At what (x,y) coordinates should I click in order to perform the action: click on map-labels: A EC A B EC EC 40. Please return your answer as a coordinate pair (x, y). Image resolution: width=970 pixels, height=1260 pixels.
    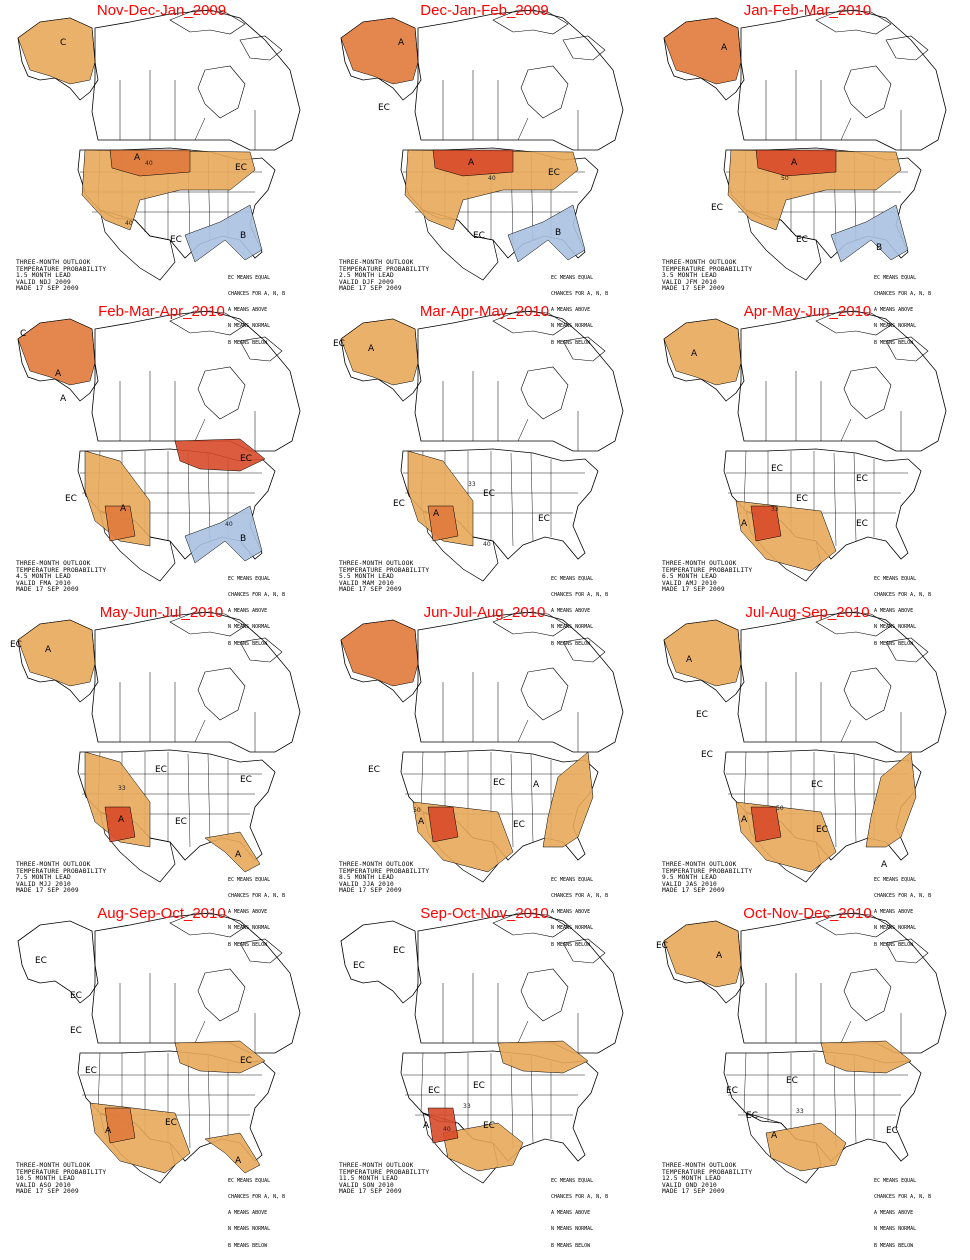
    Looking at the image, I should click on (469, 139).